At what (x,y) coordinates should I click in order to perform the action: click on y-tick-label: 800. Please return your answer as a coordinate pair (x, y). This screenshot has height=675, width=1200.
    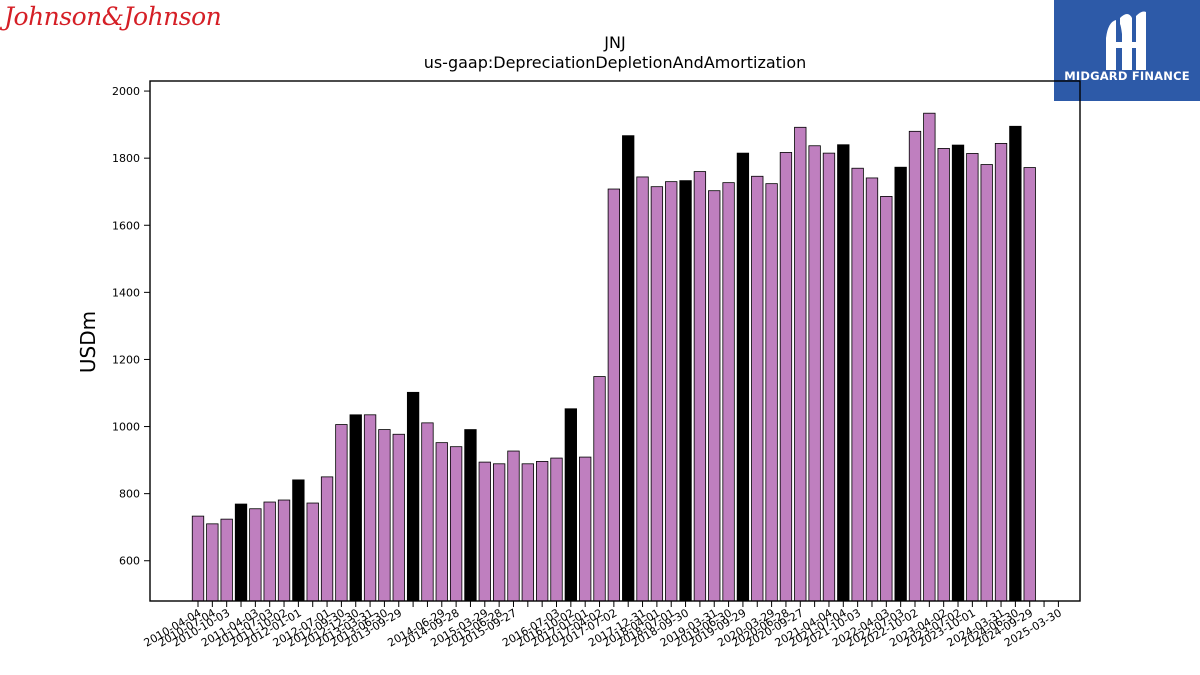
    Looking at the image, I should click on (129, 494).